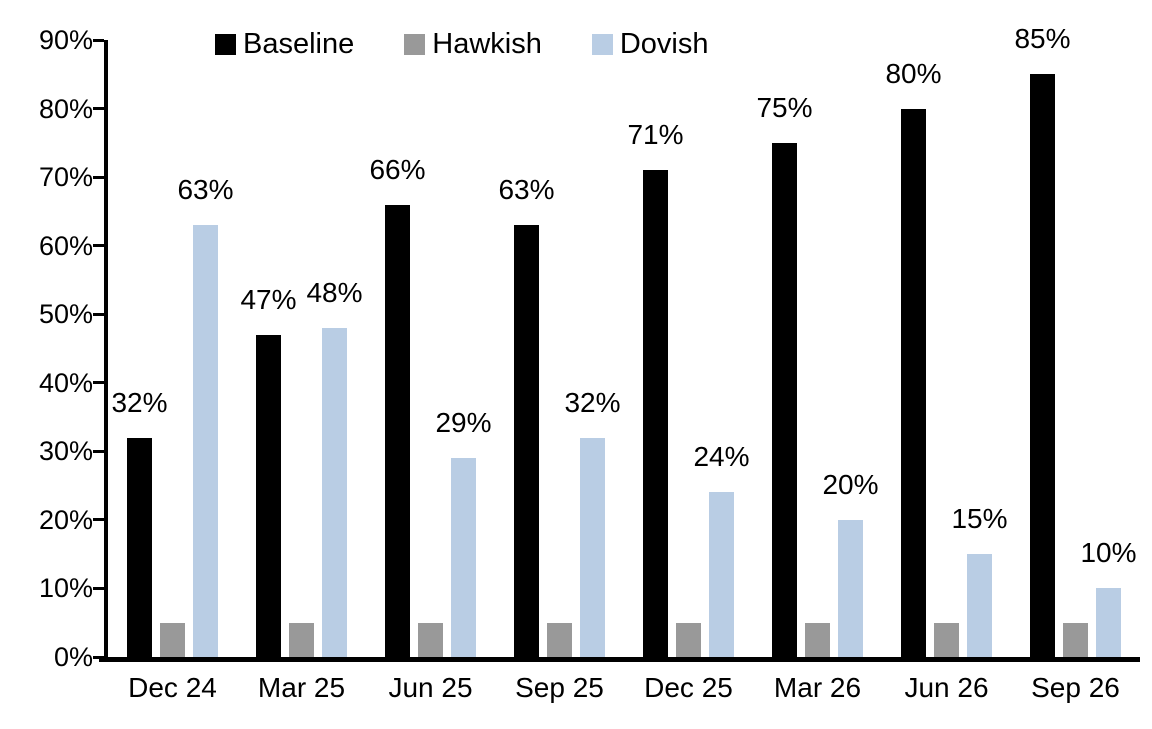  What do you see at coordinates (979, 519) in the screenshot?
I see `dovish-value-label: 15%` at bounding box center [979, 519].